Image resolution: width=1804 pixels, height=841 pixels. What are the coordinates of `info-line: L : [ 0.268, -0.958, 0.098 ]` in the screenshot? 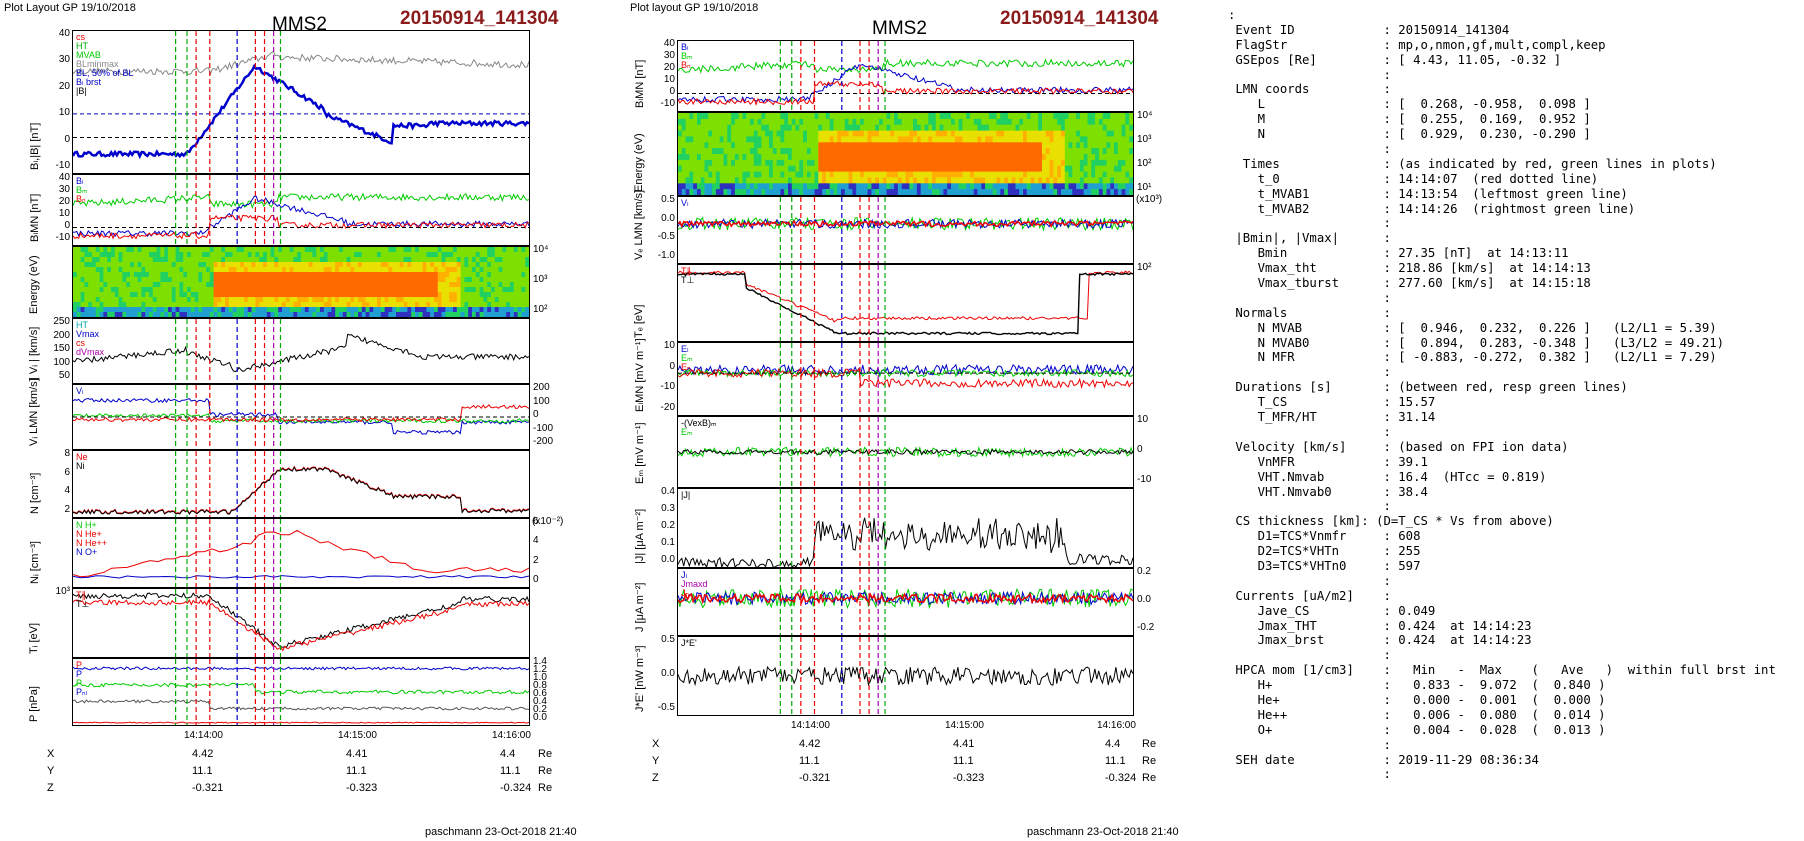 It's located at (1409, 104).